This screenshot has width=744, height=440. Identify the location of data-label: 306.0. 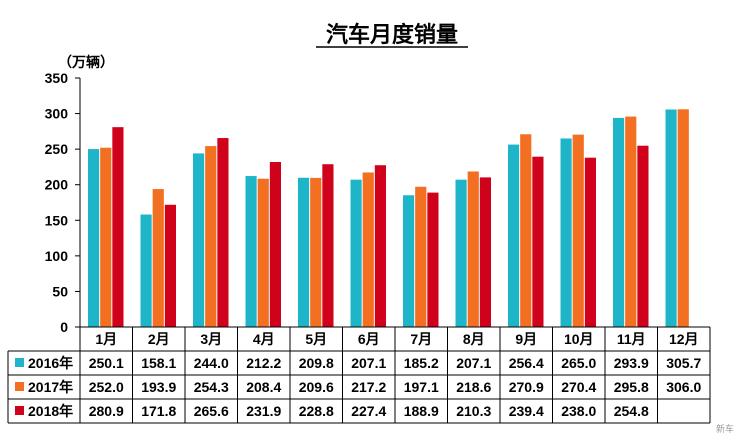
(683, 387).